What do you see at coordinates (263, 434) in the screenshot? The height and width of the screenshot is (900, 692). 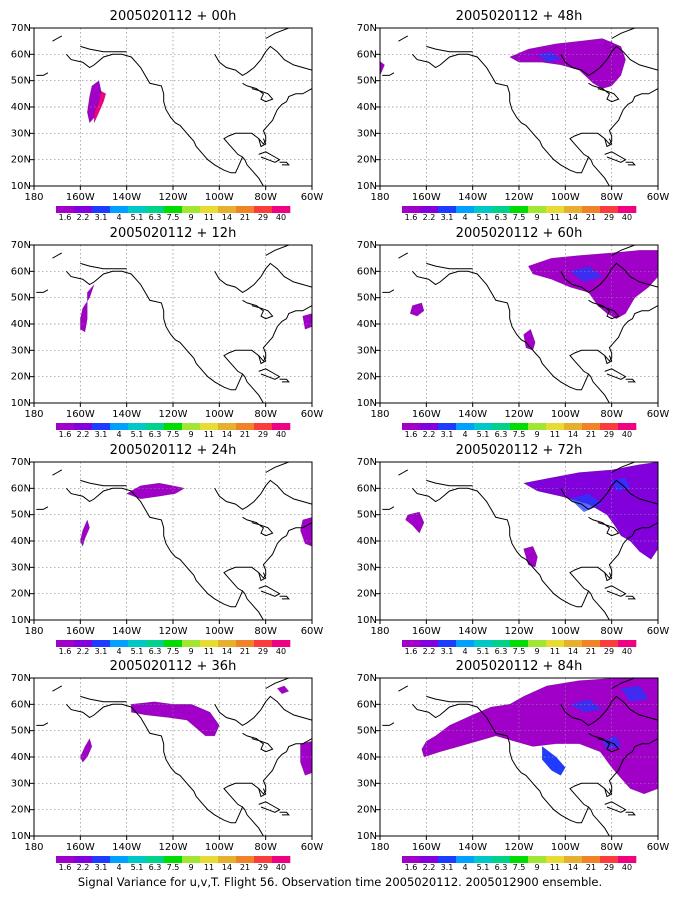 I see `colorbar-label: 29` at bounding box center [263, 434].